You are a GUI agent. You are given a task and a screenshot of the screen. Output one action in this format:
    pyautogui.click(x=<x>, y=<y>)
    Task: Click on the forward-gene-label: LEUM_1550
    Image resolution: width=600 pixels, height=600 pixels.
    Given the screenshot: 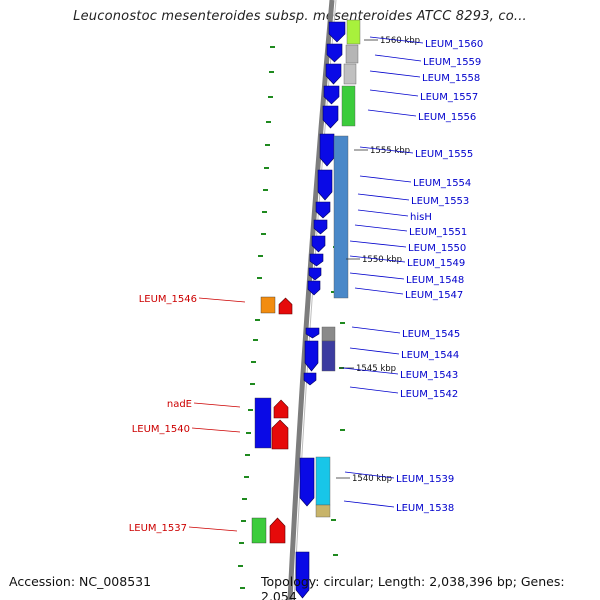 What is the action you would take?
    pyautogui.click(x=437, y=248)
    